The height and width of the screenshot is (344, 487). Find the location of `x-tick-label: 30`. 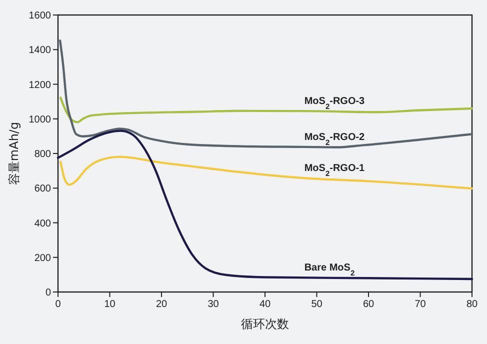

x-tick-label: 30 is located at coordinates (214, 304).